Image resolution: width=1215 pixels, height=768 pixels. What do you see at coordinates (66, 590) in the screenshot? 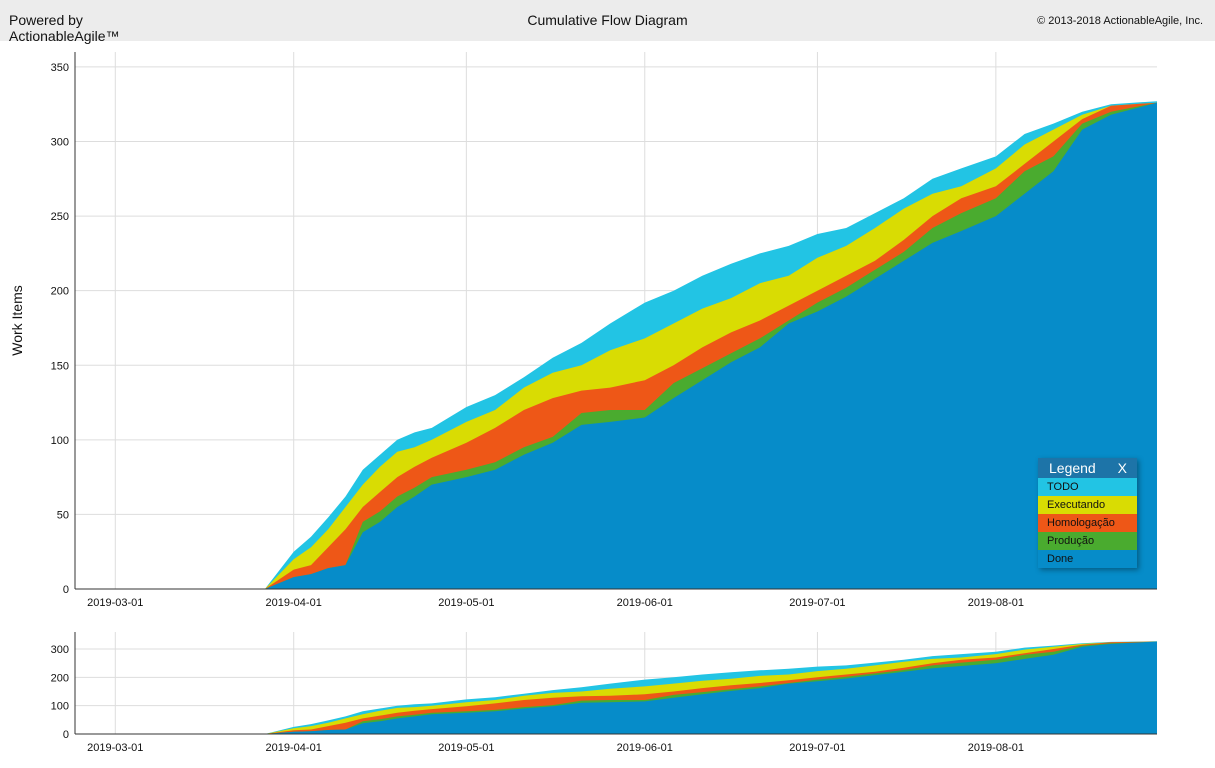
I see `main-y-tick-label: 0` at bounding box center [66, 590].